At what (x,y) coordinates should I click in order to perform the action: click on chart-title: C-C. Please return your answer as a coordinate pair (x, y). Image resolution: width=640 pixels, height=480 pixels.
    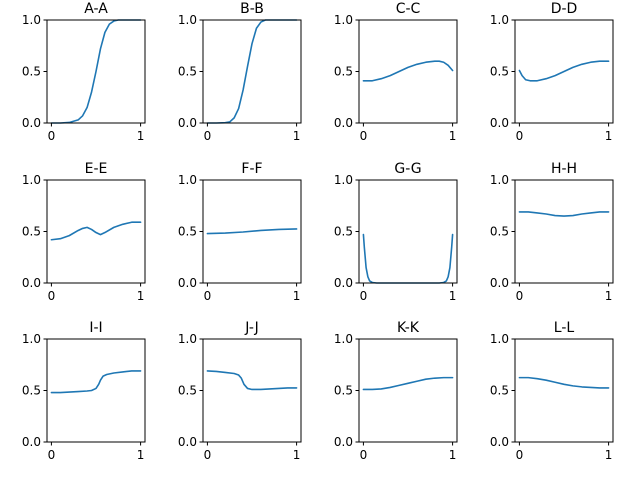
    Looking at the image, I should click on (408, 9).